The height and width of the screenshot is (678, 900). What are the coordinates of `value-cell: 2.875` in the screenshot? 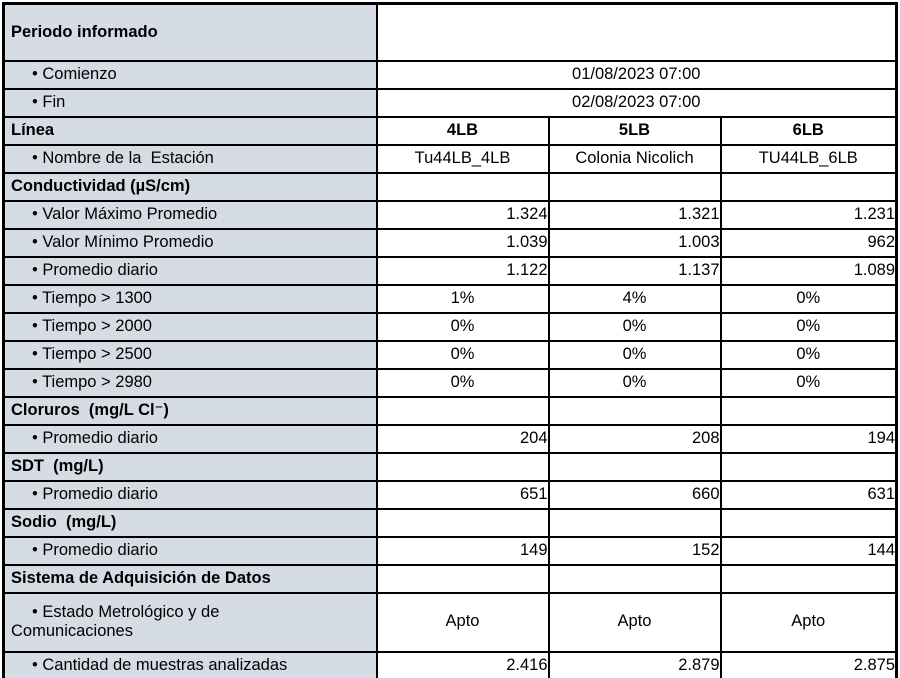 It's located at (808, 664).